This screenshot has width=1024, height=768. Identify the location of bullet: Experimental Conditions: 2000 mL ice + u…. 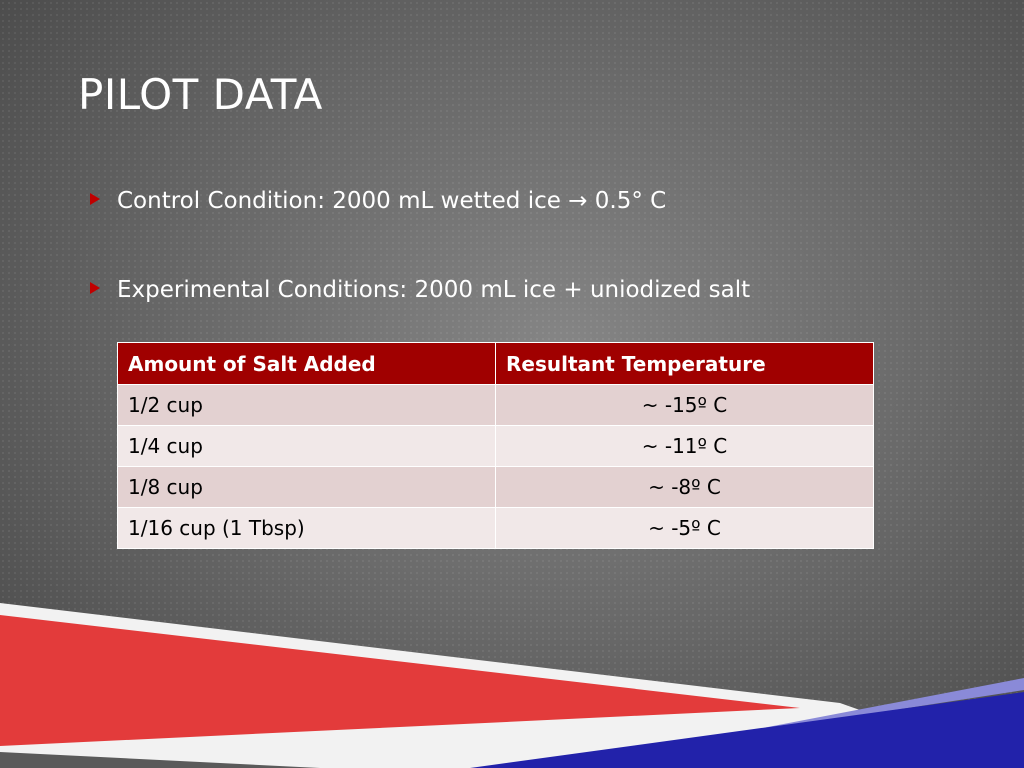
(420, 290).